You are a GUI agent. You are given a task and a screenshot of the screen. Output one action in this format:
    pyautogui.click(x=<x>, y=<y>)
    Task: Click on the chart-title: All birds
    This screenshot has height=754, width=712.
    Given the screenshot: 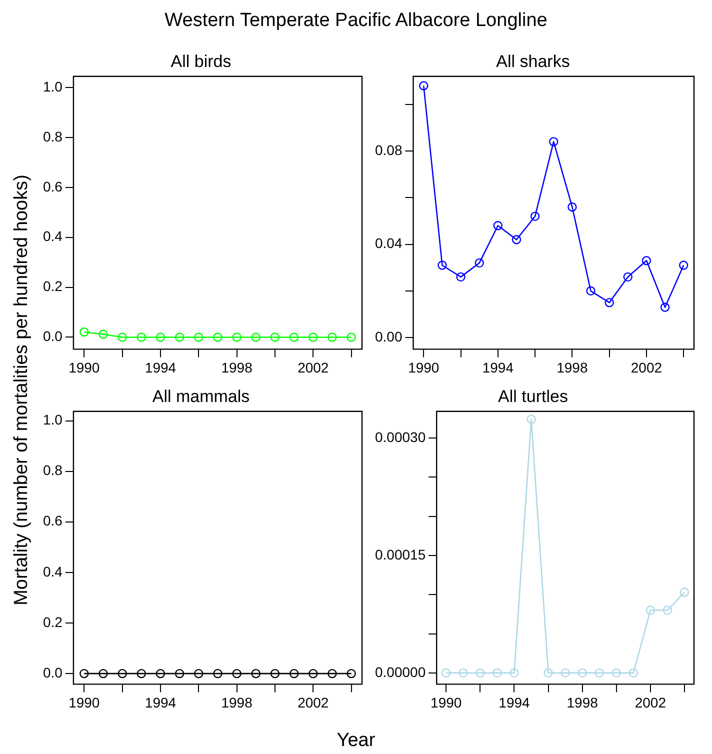 What is the action you would take?
    pyautogui.click(x=201, y=61)
    